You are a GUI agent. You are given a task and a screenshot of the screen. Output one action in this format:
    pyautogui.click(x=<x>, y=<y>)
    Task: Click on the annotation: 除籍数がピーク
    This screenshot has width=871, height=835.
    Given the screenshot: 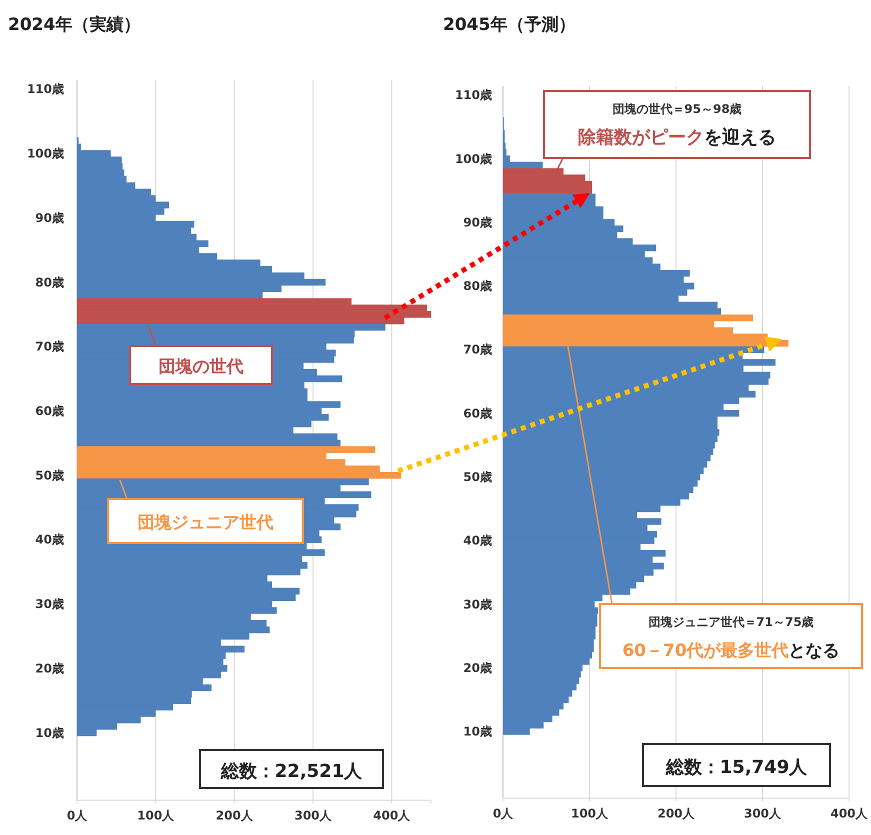 What is the action you would take?
    pyautogui.click(x=641, y=137)
    